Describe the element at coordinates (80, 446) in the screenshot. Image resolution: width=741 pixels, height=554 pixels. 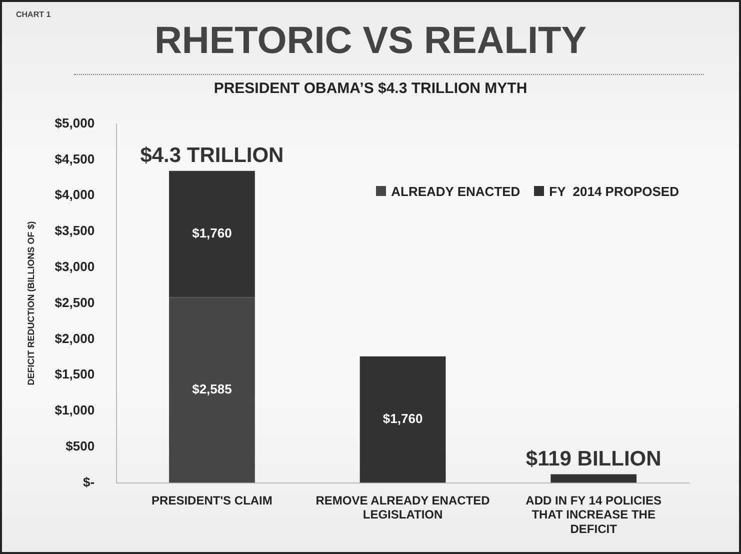
I see `y-tick-label: $500` at that location.